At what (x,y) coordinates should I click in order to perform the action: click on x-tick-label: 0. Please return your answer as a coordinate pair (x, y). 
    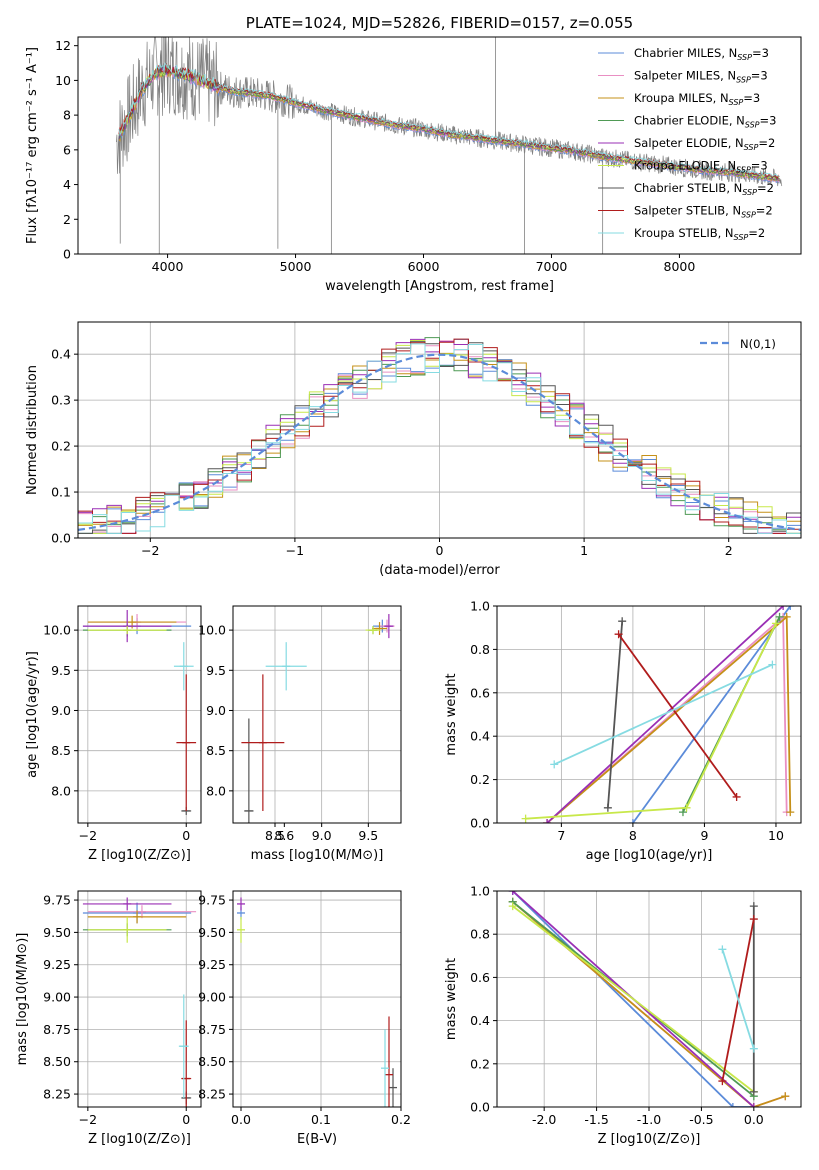
    Looking at the image, I should click on (186, 835).